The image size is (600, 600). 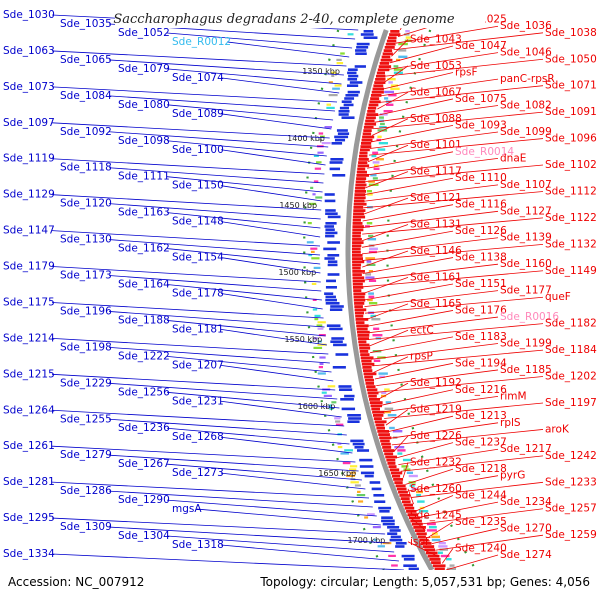 I want to click on gene-label: Sde_1182, so click(x=571, y=324).